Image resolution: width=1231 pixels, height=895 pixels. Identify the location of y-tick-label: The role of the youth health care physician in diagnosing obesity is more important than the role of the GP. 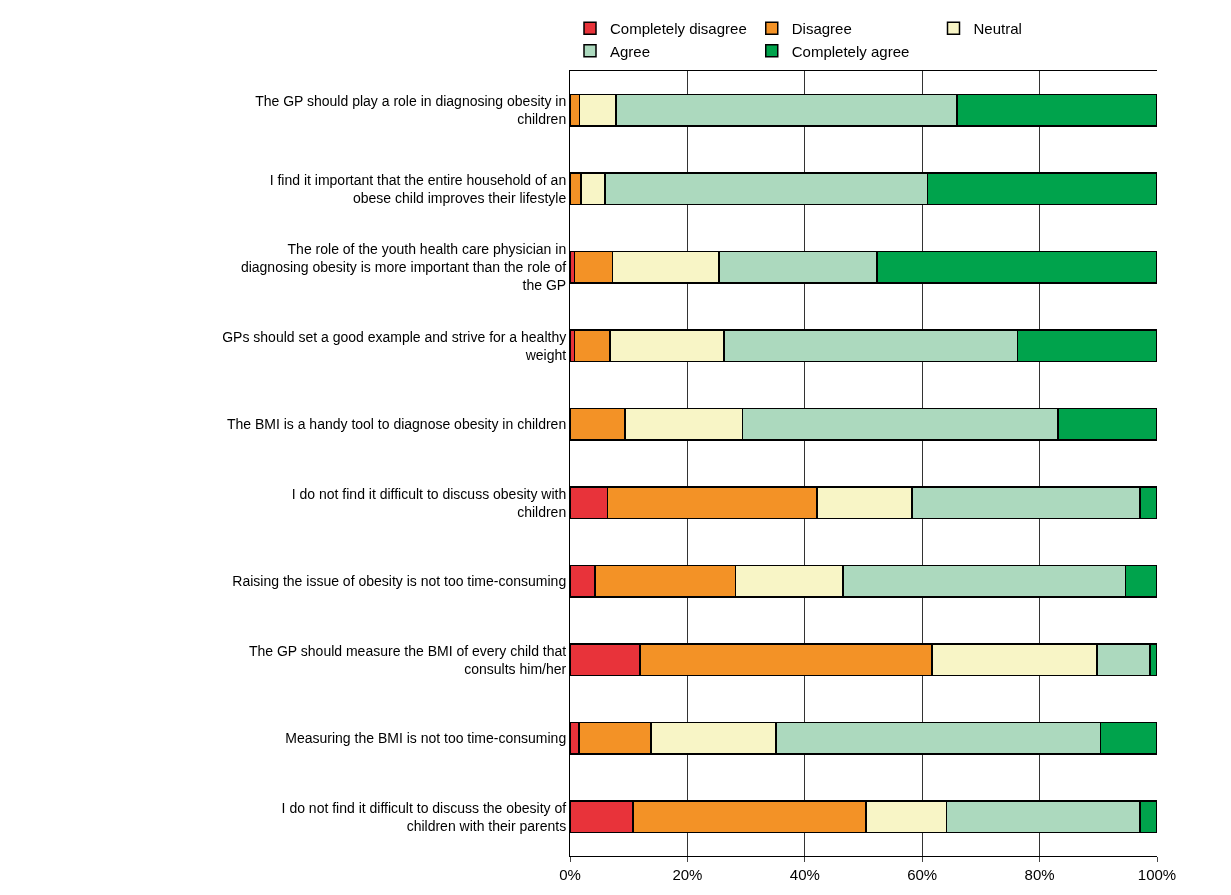
(403, 267).